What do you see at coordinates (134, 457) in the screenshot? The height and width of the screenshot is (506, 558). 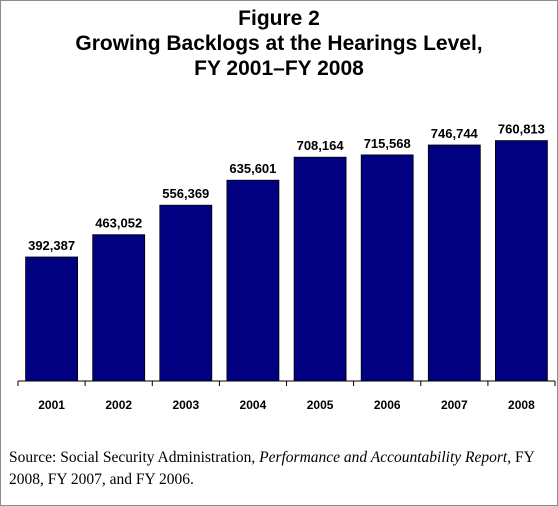 I see `source-prefix: Source: Social Security Administration,` at bounding box center [134, 457].